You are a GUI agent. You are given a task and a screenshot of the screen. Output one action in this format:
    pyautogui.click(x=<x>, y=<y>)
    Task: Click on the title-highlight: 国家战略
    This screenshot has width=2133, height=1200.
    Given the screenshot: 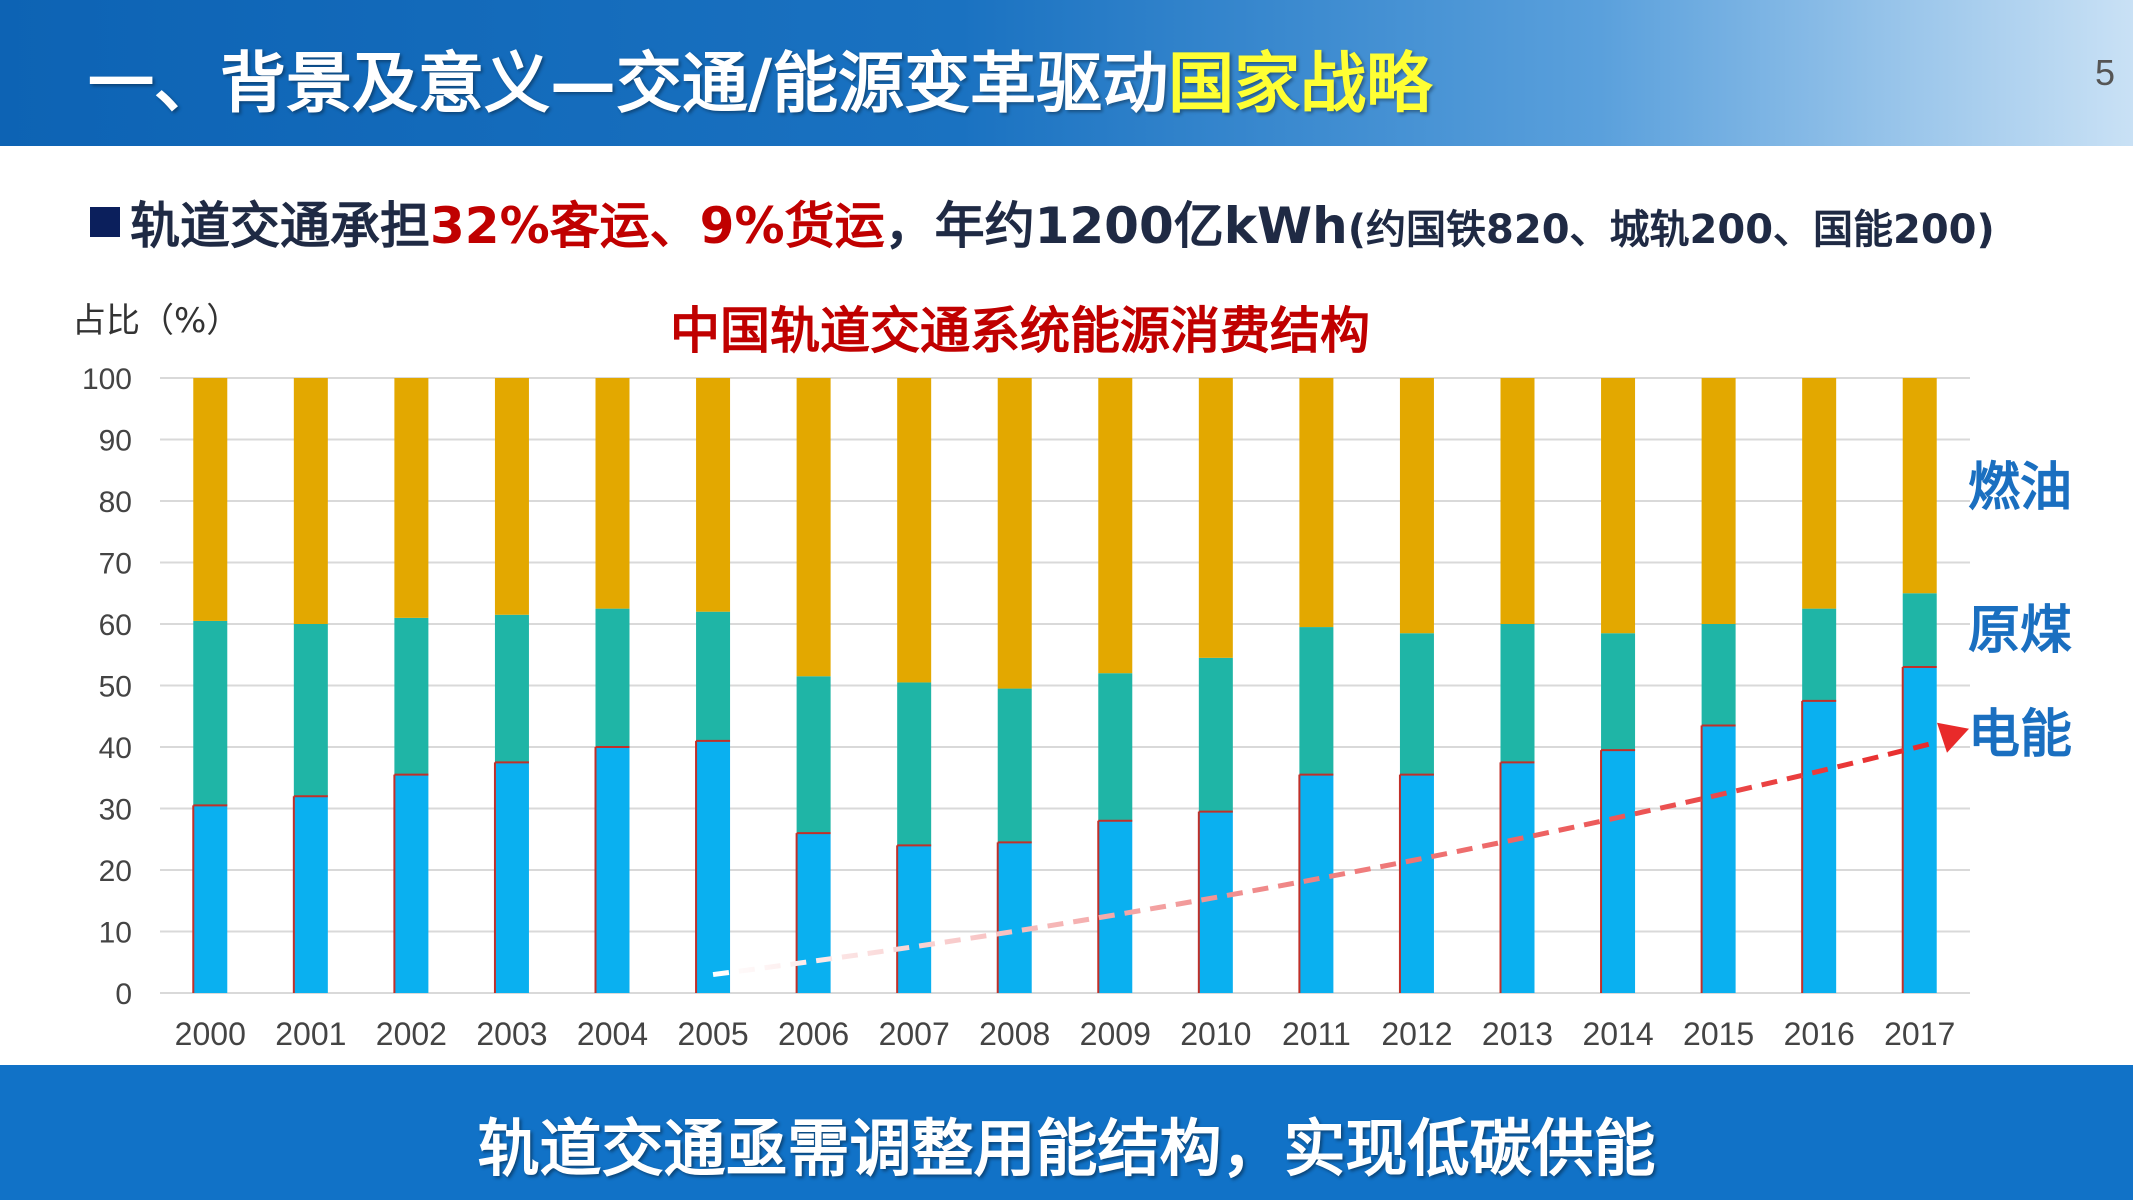 What is the action you would take?
    pyautogui.click(x=1300, y=83)
    